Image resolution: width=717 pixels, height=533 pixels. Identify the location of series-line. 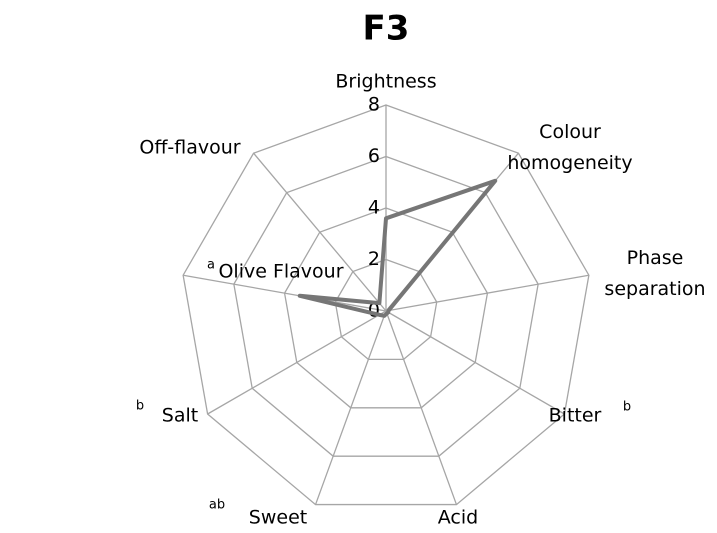
(397, 248).